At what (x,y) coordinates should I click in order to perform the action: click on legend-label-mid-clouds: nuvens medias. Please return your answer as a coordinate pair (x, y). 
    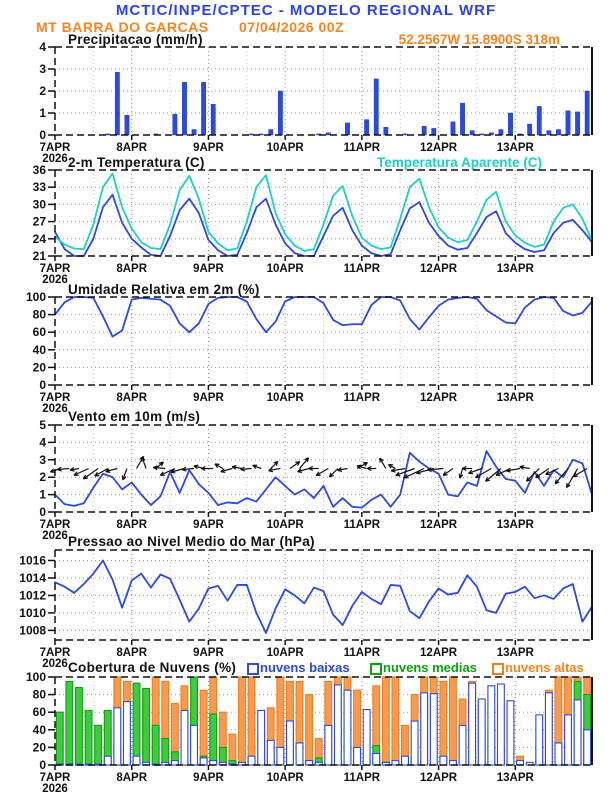
    Looking at the image, I should click on (430, 667).